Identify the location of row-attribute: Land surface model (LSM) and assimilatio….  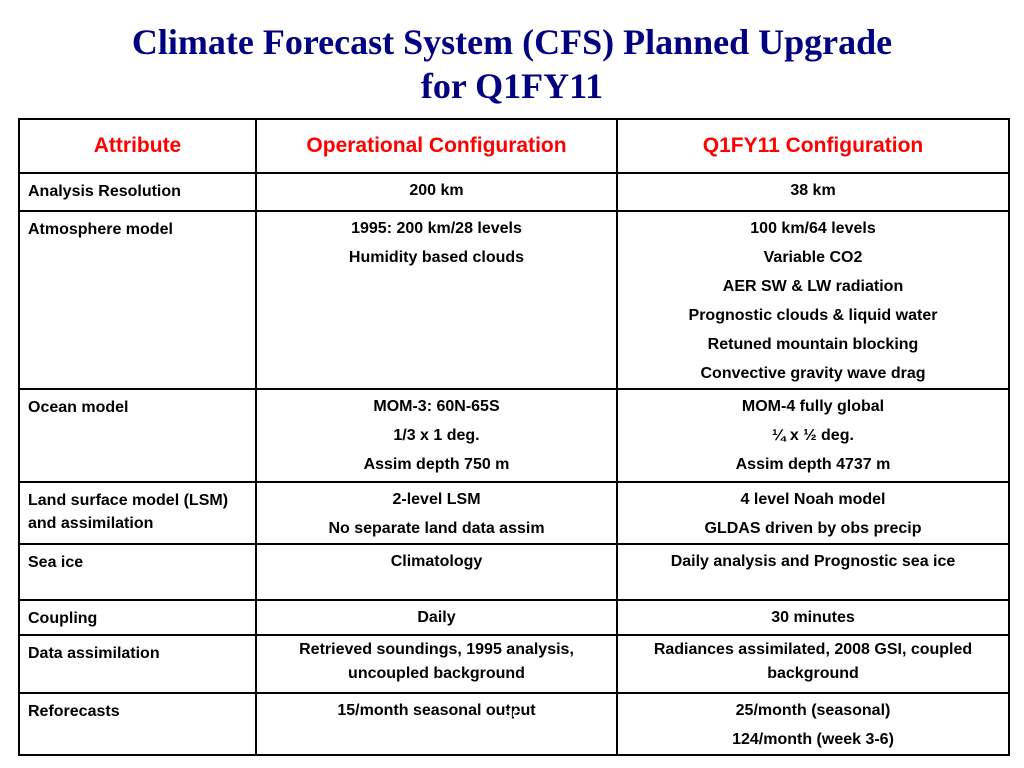
(137, 513).